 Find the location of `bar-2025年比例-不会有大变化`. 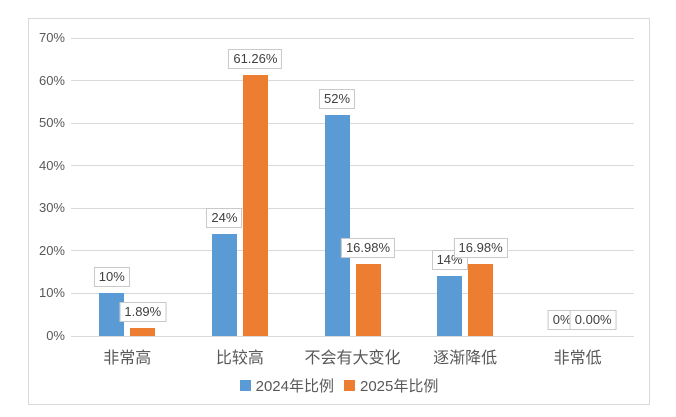

bar-2025年比例-不会有大变化 is located at coordinates (368, 299).